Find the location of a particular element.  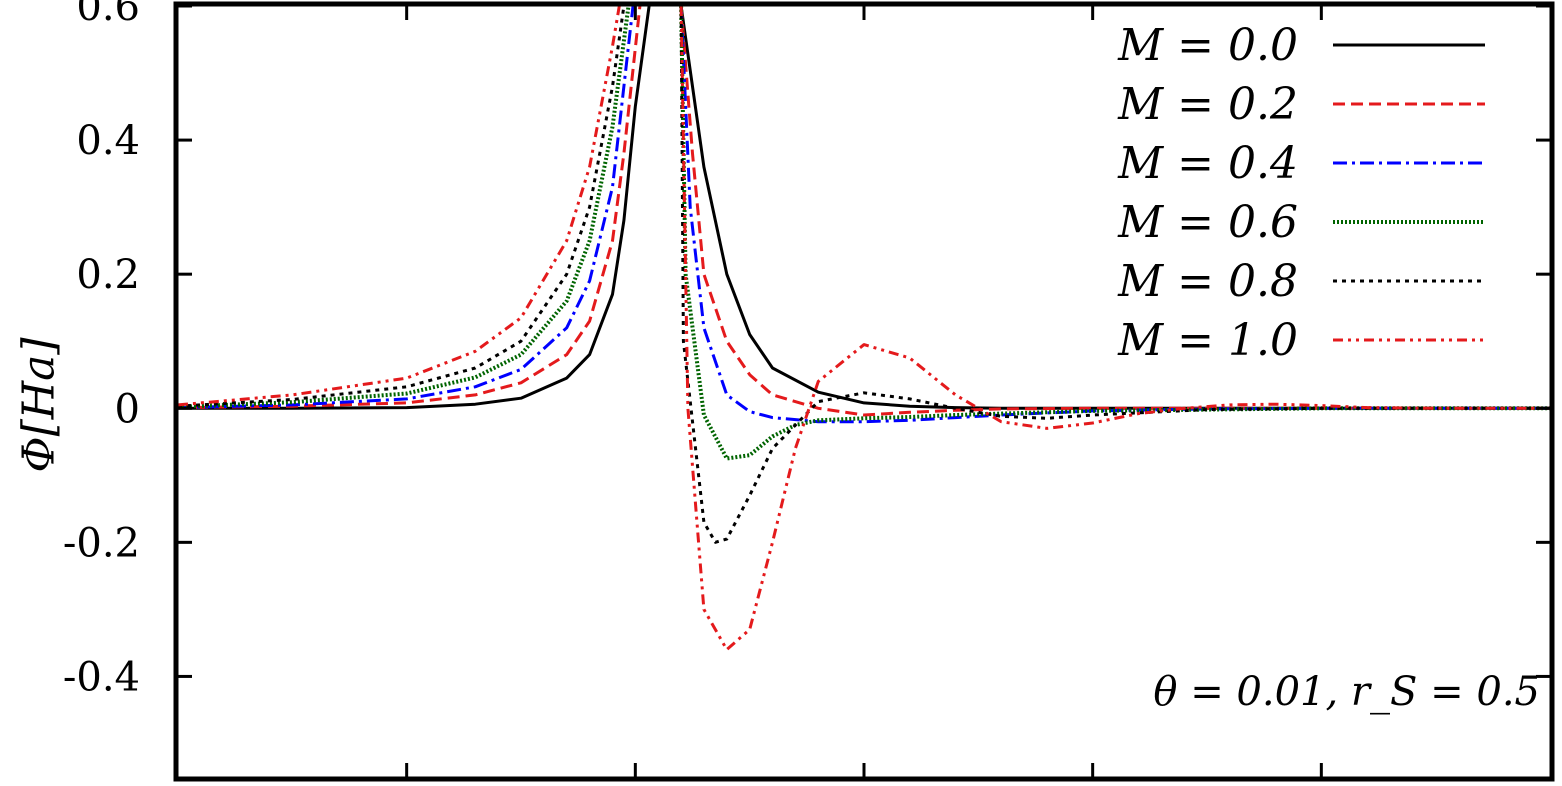

y-tick-label-1: 0.4 is located at coordinates (108, 141).